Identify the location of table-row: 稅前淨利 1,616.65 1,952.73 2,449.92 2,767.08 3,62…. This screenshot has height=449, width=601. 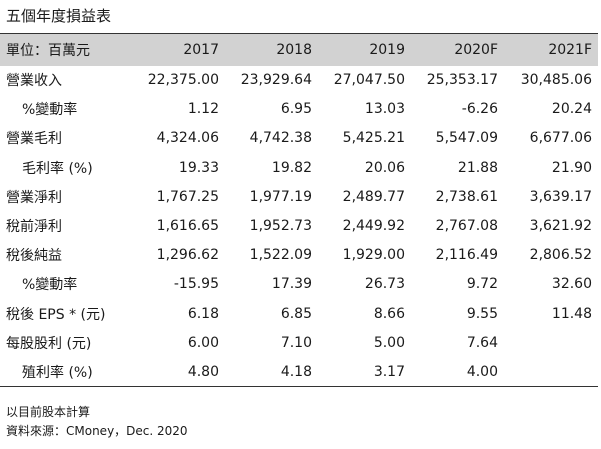
(299, 225).